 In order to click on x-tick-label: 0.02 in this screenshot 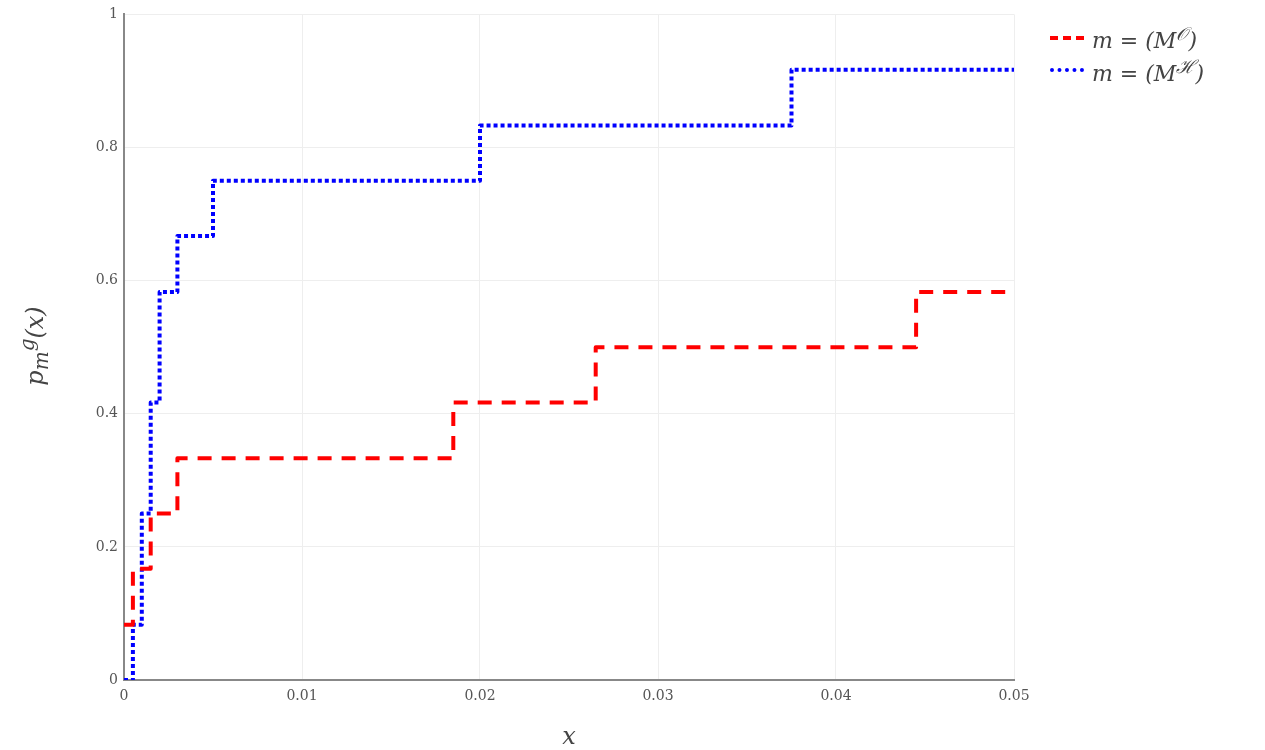, I will do `click(480, 695)`.